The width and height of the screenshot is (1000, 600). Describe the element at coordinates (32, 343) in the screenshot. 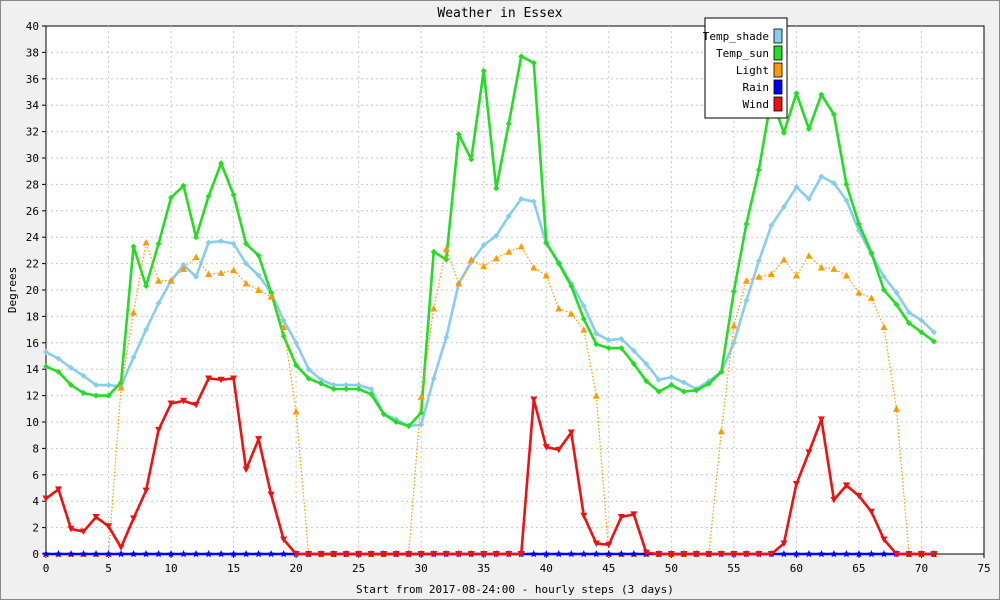

I see `y-tick-label: 16` at that location.